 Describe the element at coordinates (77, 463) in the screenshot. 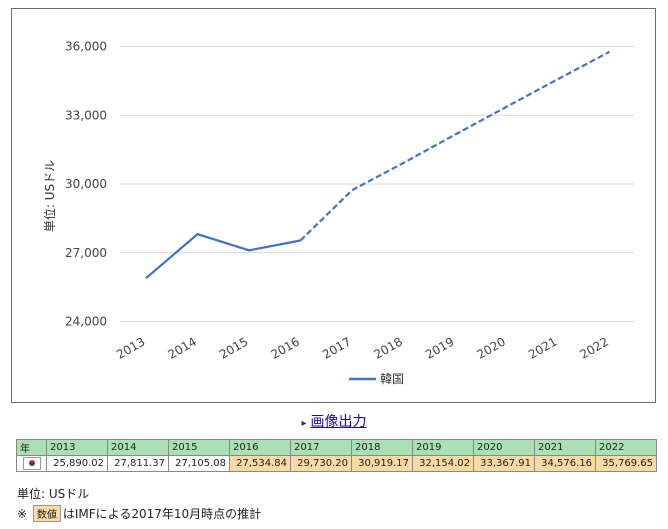

I see `table-cell-2013: 25,890.02` at that location.